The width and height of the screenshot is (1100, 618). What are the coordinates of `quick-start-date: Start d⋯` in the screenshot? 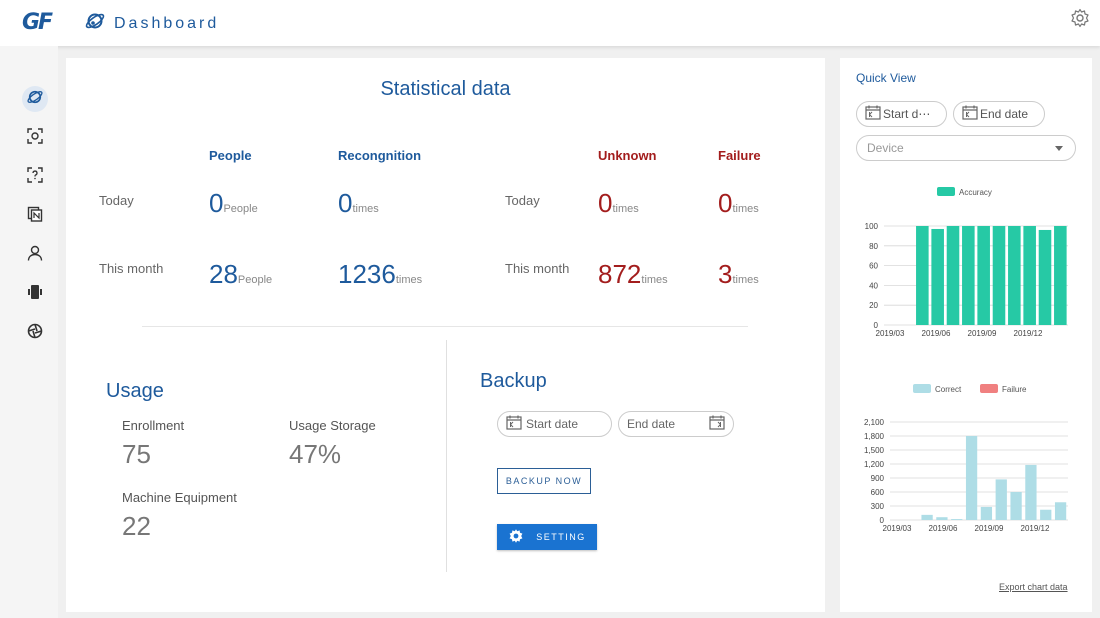 It's located at (901, 114).